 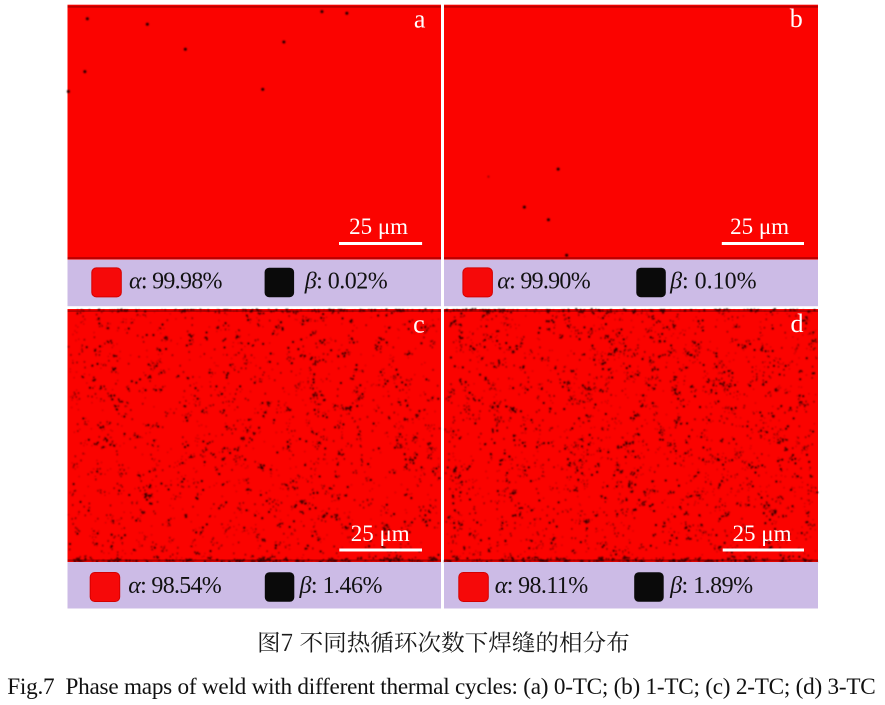 I want to click on svg-text: β: 0.02%, so click(x=346, y=282).